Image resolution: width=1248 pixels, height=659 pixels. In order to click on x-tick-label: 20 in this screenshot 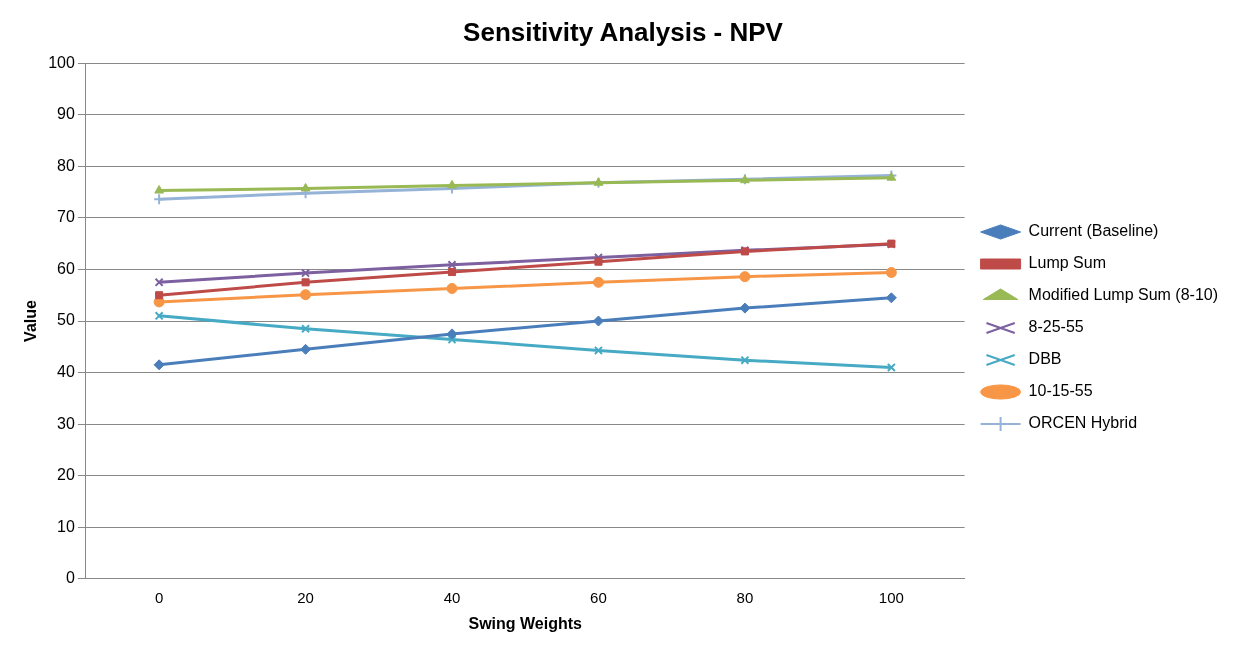, I will do `click(305, 597)`.